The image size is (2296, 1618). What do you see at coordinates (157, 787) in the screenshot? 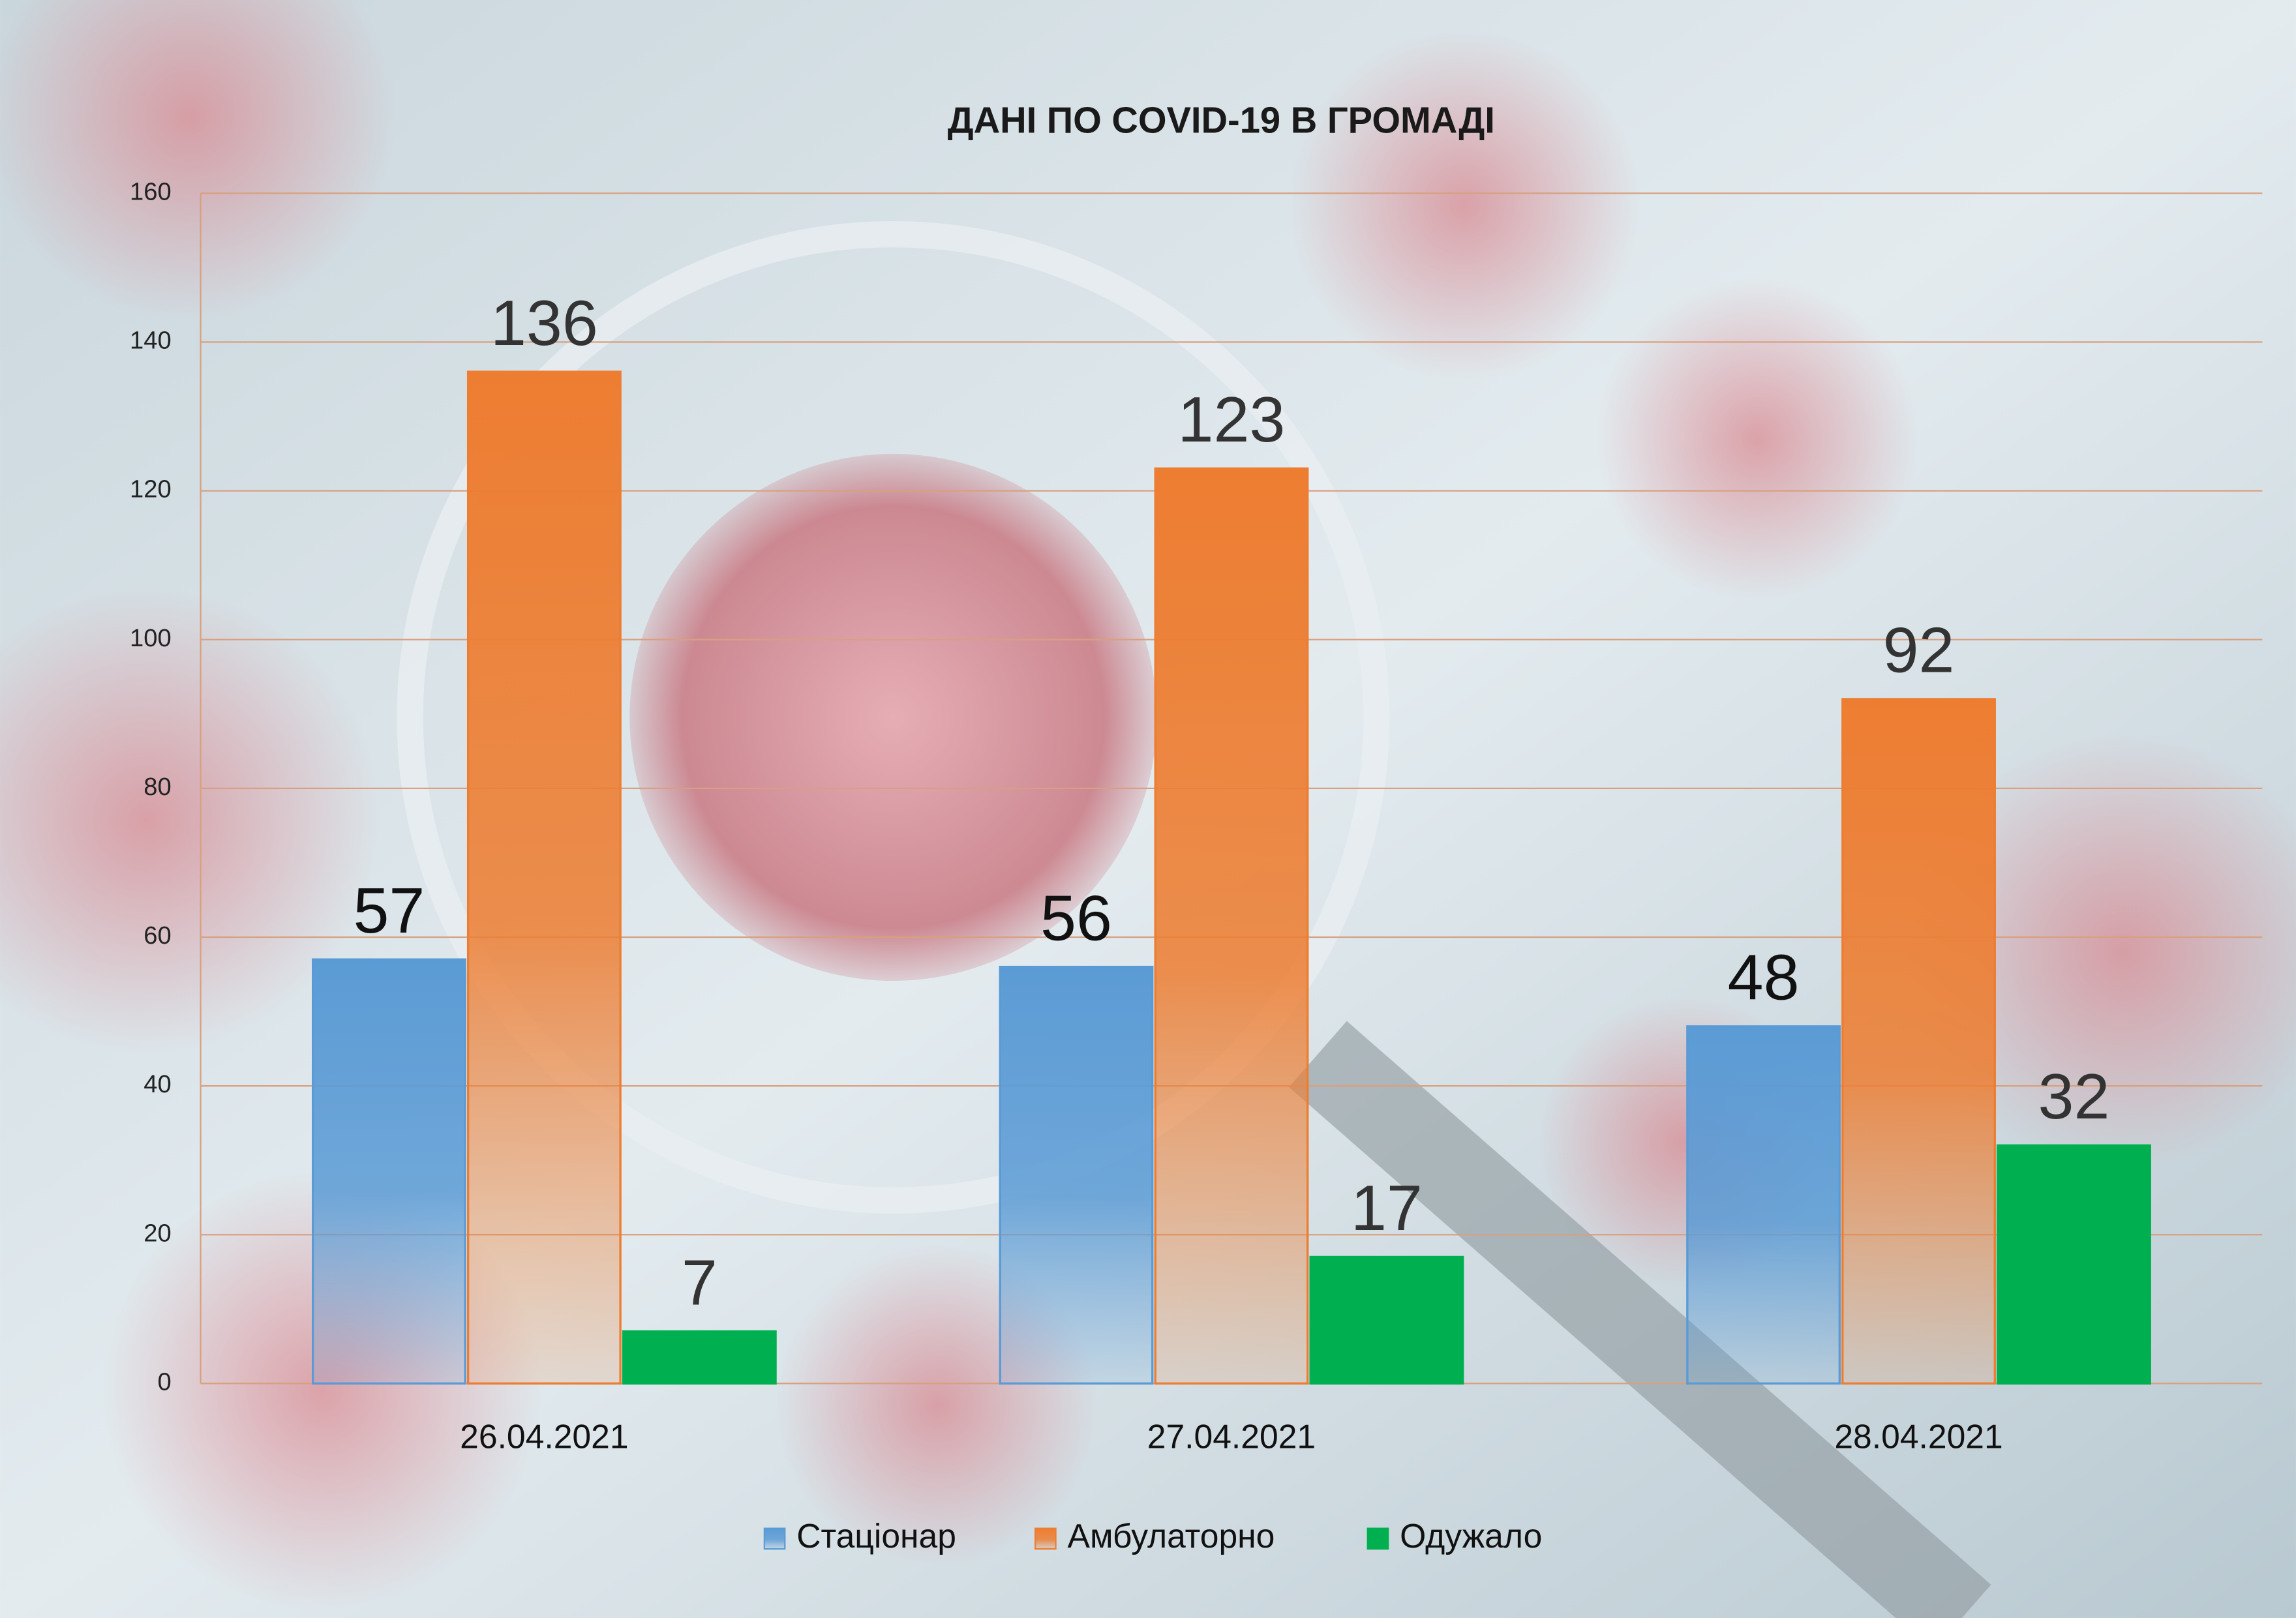
I see `y-tick-label: 80` at bounding box center [157, 787].